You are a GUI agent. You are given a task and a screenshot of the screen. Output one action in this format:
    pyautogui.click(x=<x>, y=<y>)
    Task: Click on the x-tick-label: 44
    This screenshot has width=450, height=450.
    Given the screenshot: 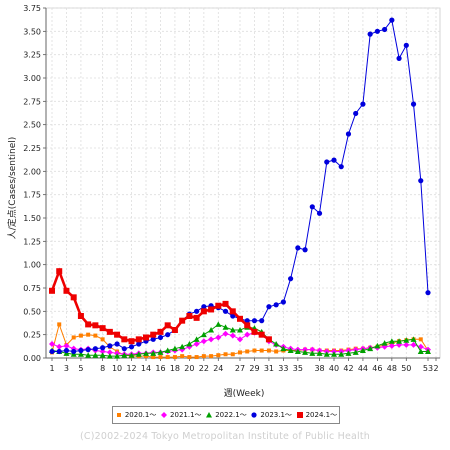 What is the action you would take?
    pyautogui.click(x=363, y=368)
    